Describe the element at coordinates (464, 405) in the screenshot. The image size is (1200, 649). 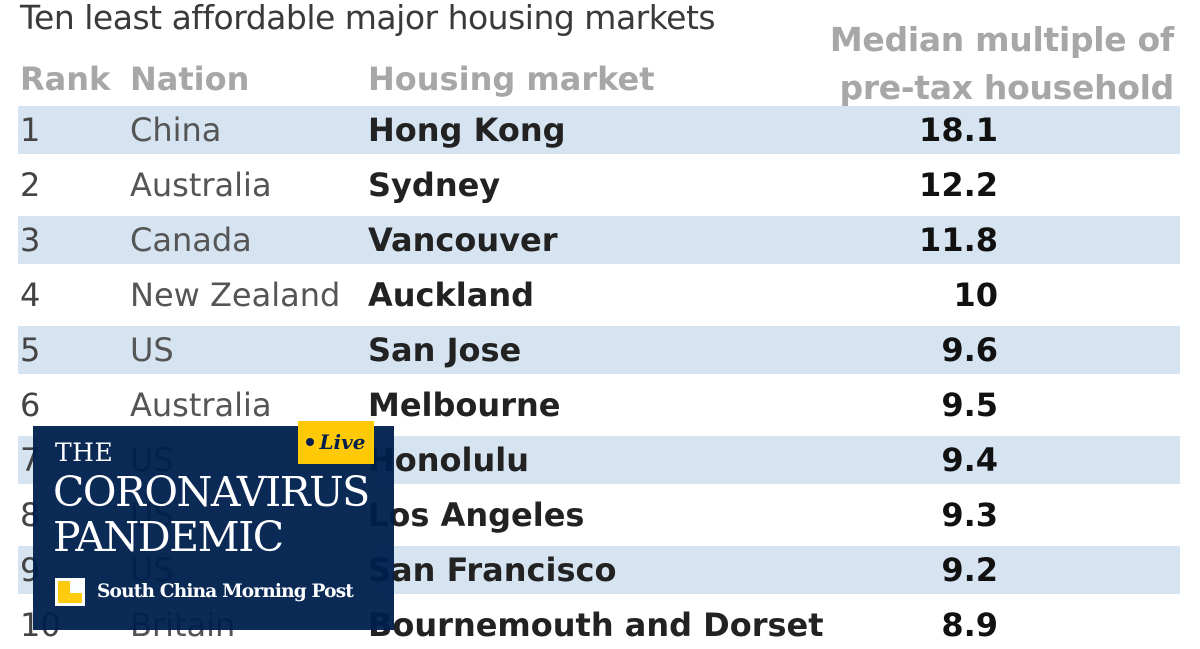
I see `market-cell: Melbourne` at that location.